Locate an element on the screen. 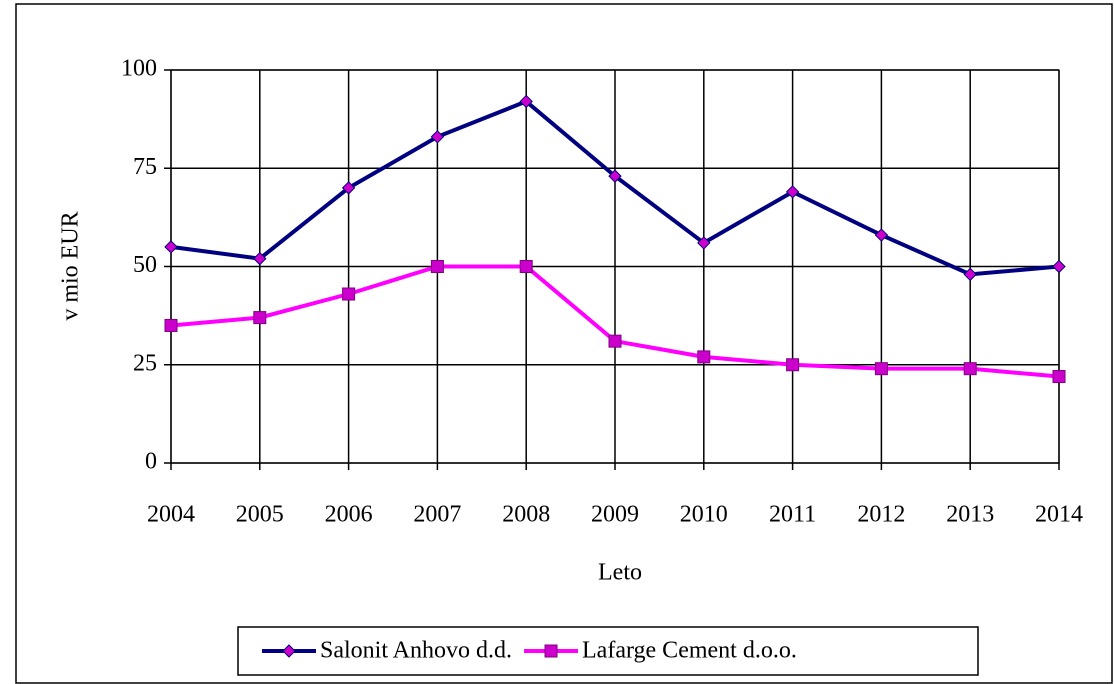 This screenshot has width=1114, height=684. x-tick-label: 2005 is located at coordinates (260, 515).